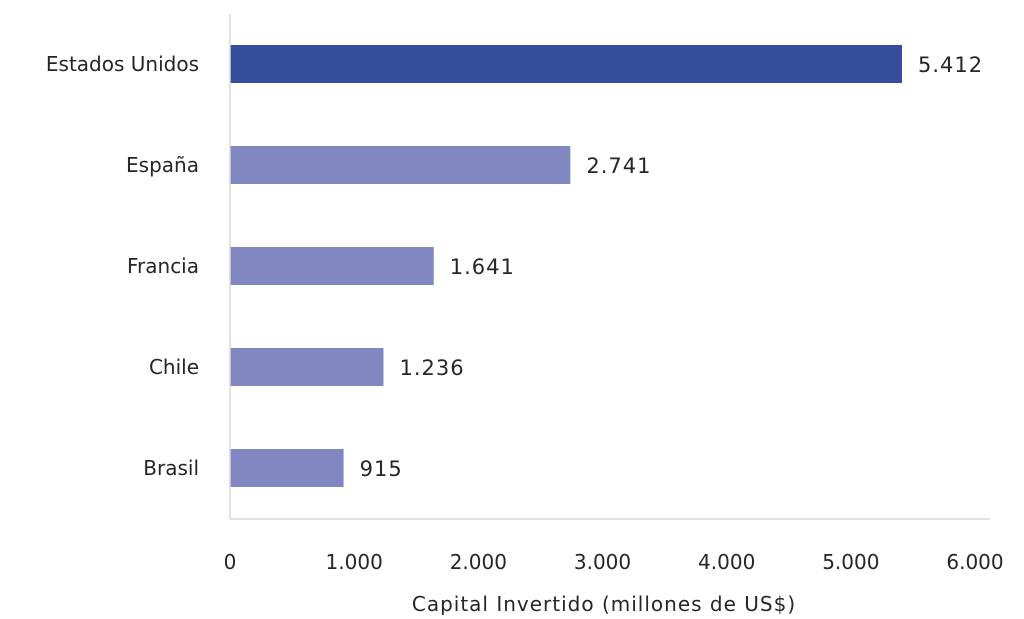 The image size is (1024, 619). I want to click on x-tick-labels: 0 1.000 2.000 3.000 4.000 5.000 6.000, so click(614, 562).